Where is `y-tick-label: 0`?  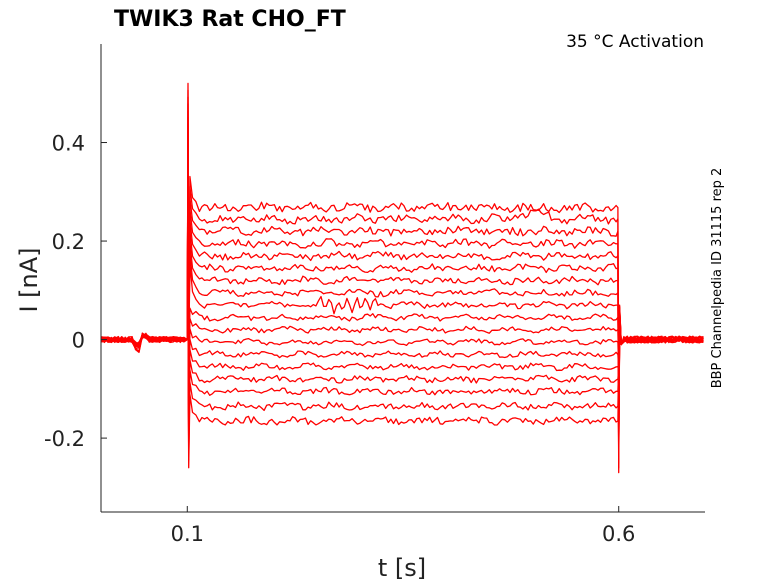 y-tick-label: 0 is located at coordinates (78, 341).